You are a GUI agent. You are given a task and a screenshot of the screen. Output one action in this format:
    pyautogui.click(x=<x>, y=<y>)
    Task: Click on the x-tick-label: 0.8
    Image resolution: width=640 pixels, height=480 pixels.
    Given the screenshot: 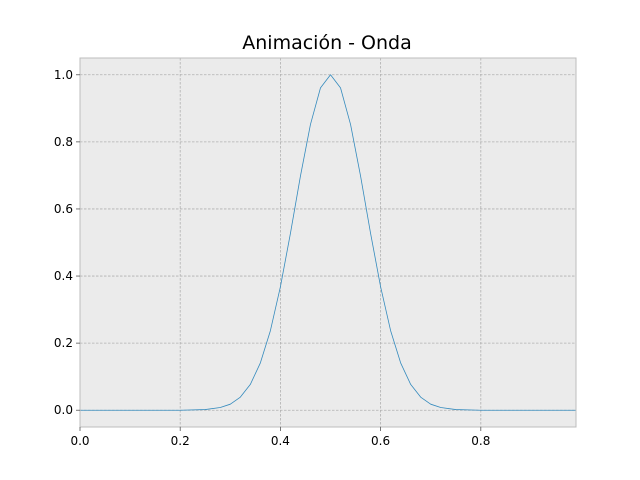 What is the action you would take?
    pyautogui.click(x=480, y=441)
    